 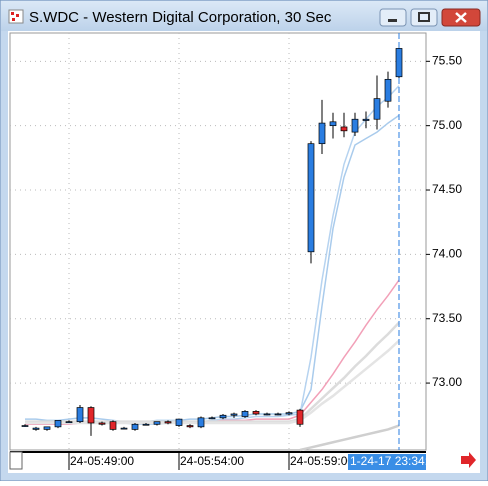 What do you see at coordinates (16, 16) in the screenshot?
I see `app-icon` at bounding box center [16, 16].